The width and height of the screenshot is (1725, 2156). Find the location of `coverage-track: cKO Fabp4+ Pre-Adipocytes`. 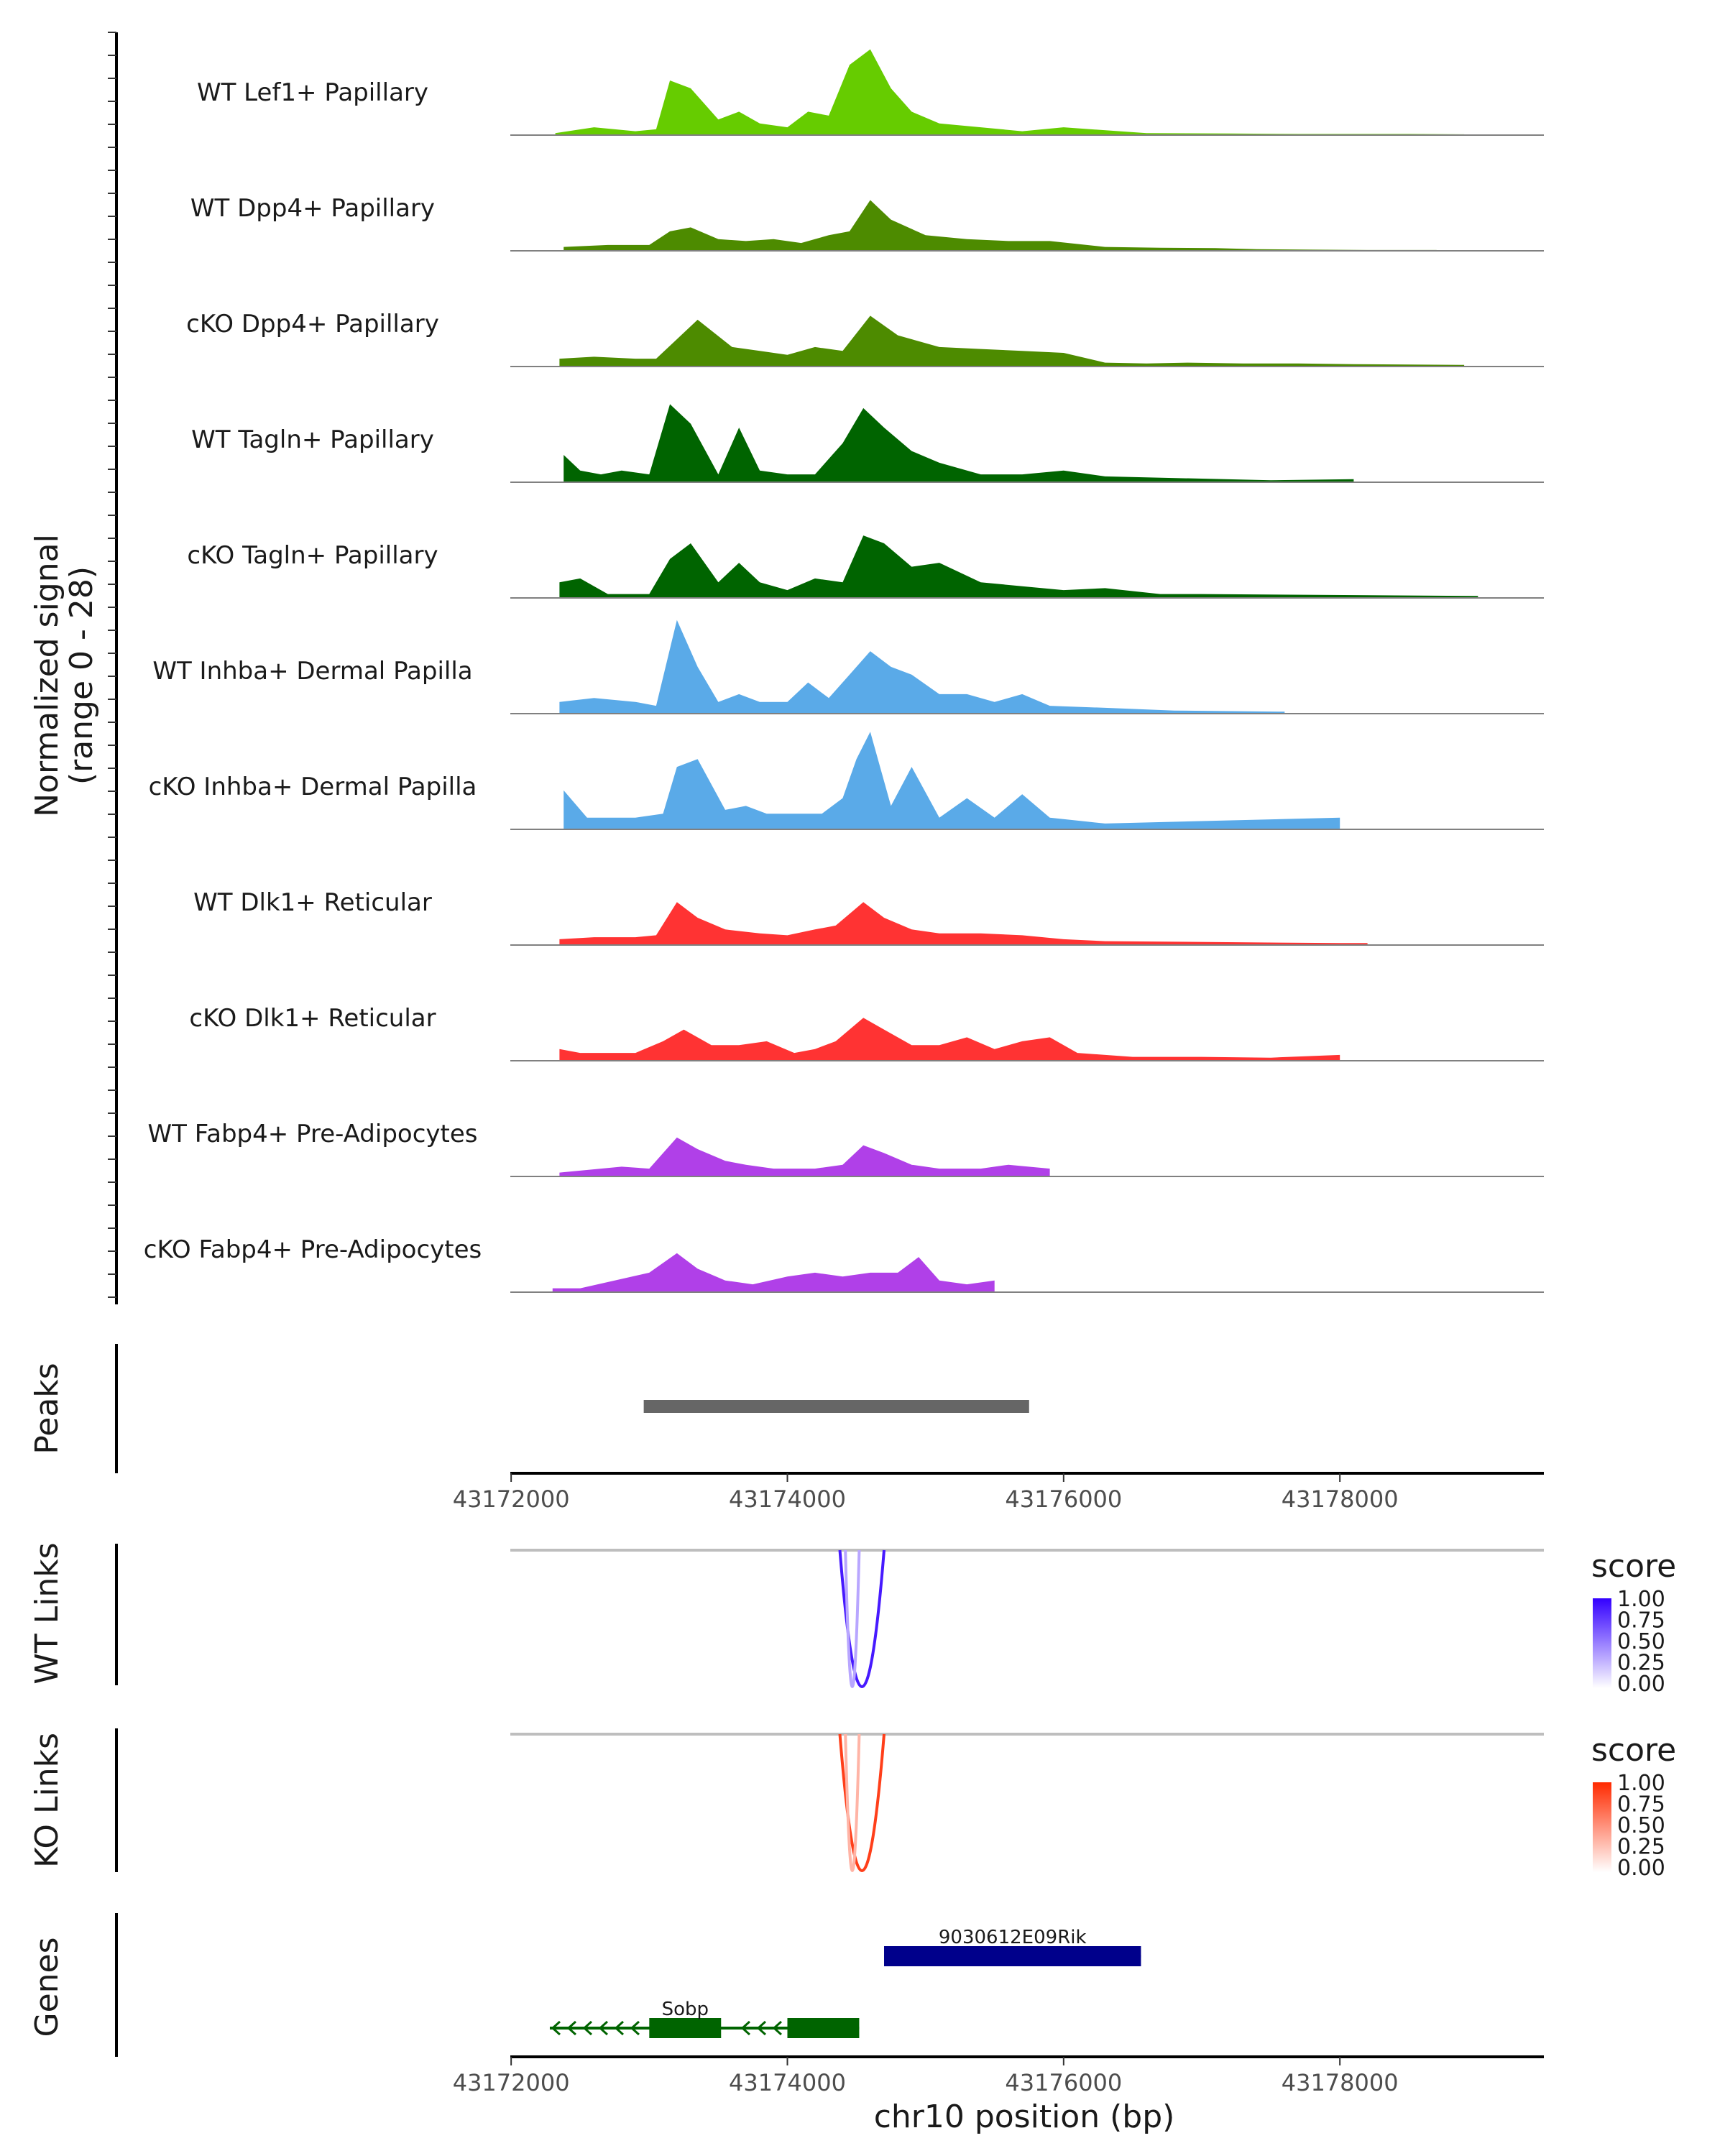

coverage-track: cKO Fabp4+ Pre-Adipocytes is located at coordinates (844, 1264).